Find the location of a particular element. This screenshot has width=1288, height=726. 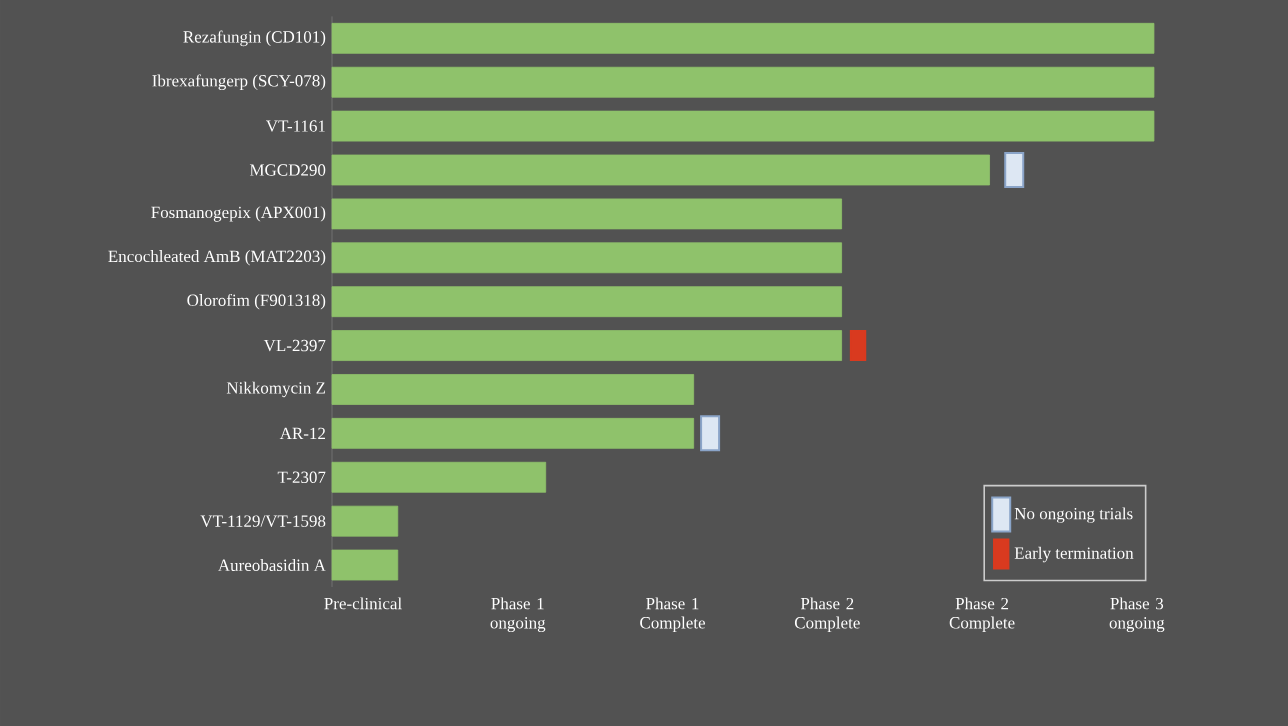

text: Phase 3 ongoing is located at coordinates (1137, 615).